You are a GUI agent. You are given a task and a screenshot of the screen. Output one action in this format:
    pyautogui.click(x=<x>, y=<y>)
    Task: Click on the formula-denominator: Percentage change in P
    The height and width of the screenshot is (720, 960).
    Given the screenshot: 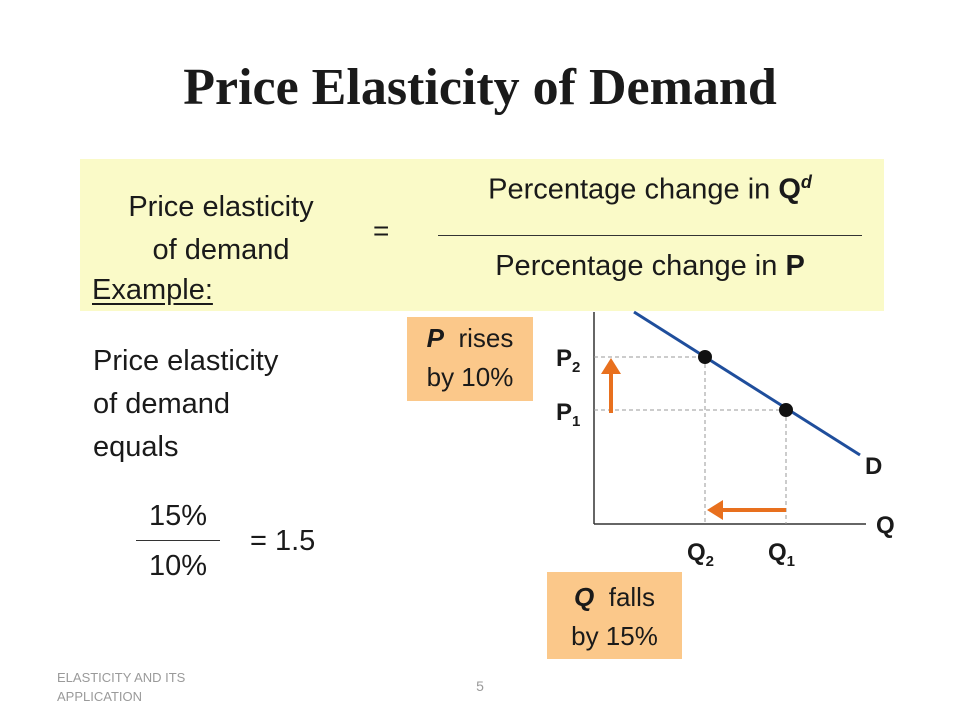 What is the action you would take?
    pyautogui.click(x=650, y=266)
    